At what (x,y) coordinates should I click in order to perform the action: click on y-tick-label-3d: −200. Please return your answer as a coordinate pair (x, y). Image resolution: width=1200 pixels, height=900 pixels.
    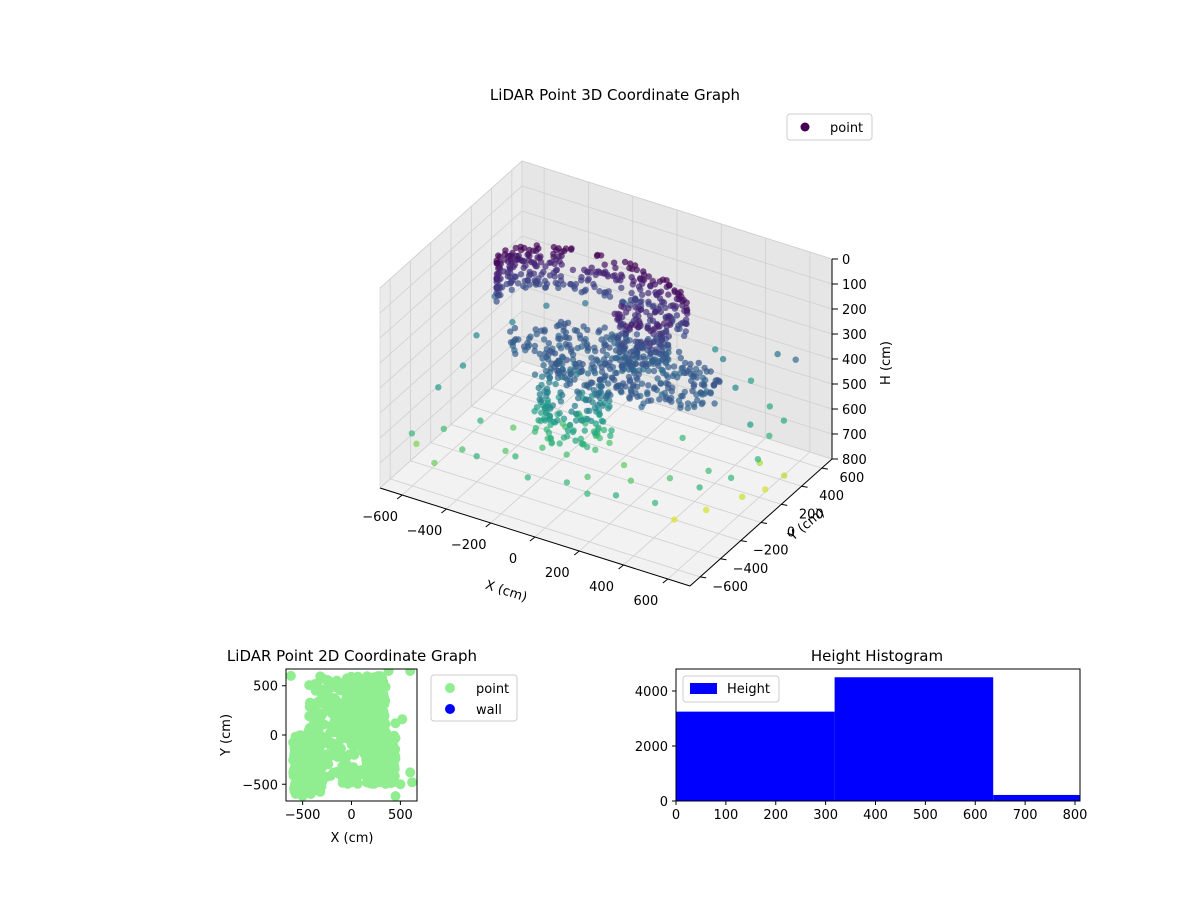
    Looking at the image, I should click on (771, 551).